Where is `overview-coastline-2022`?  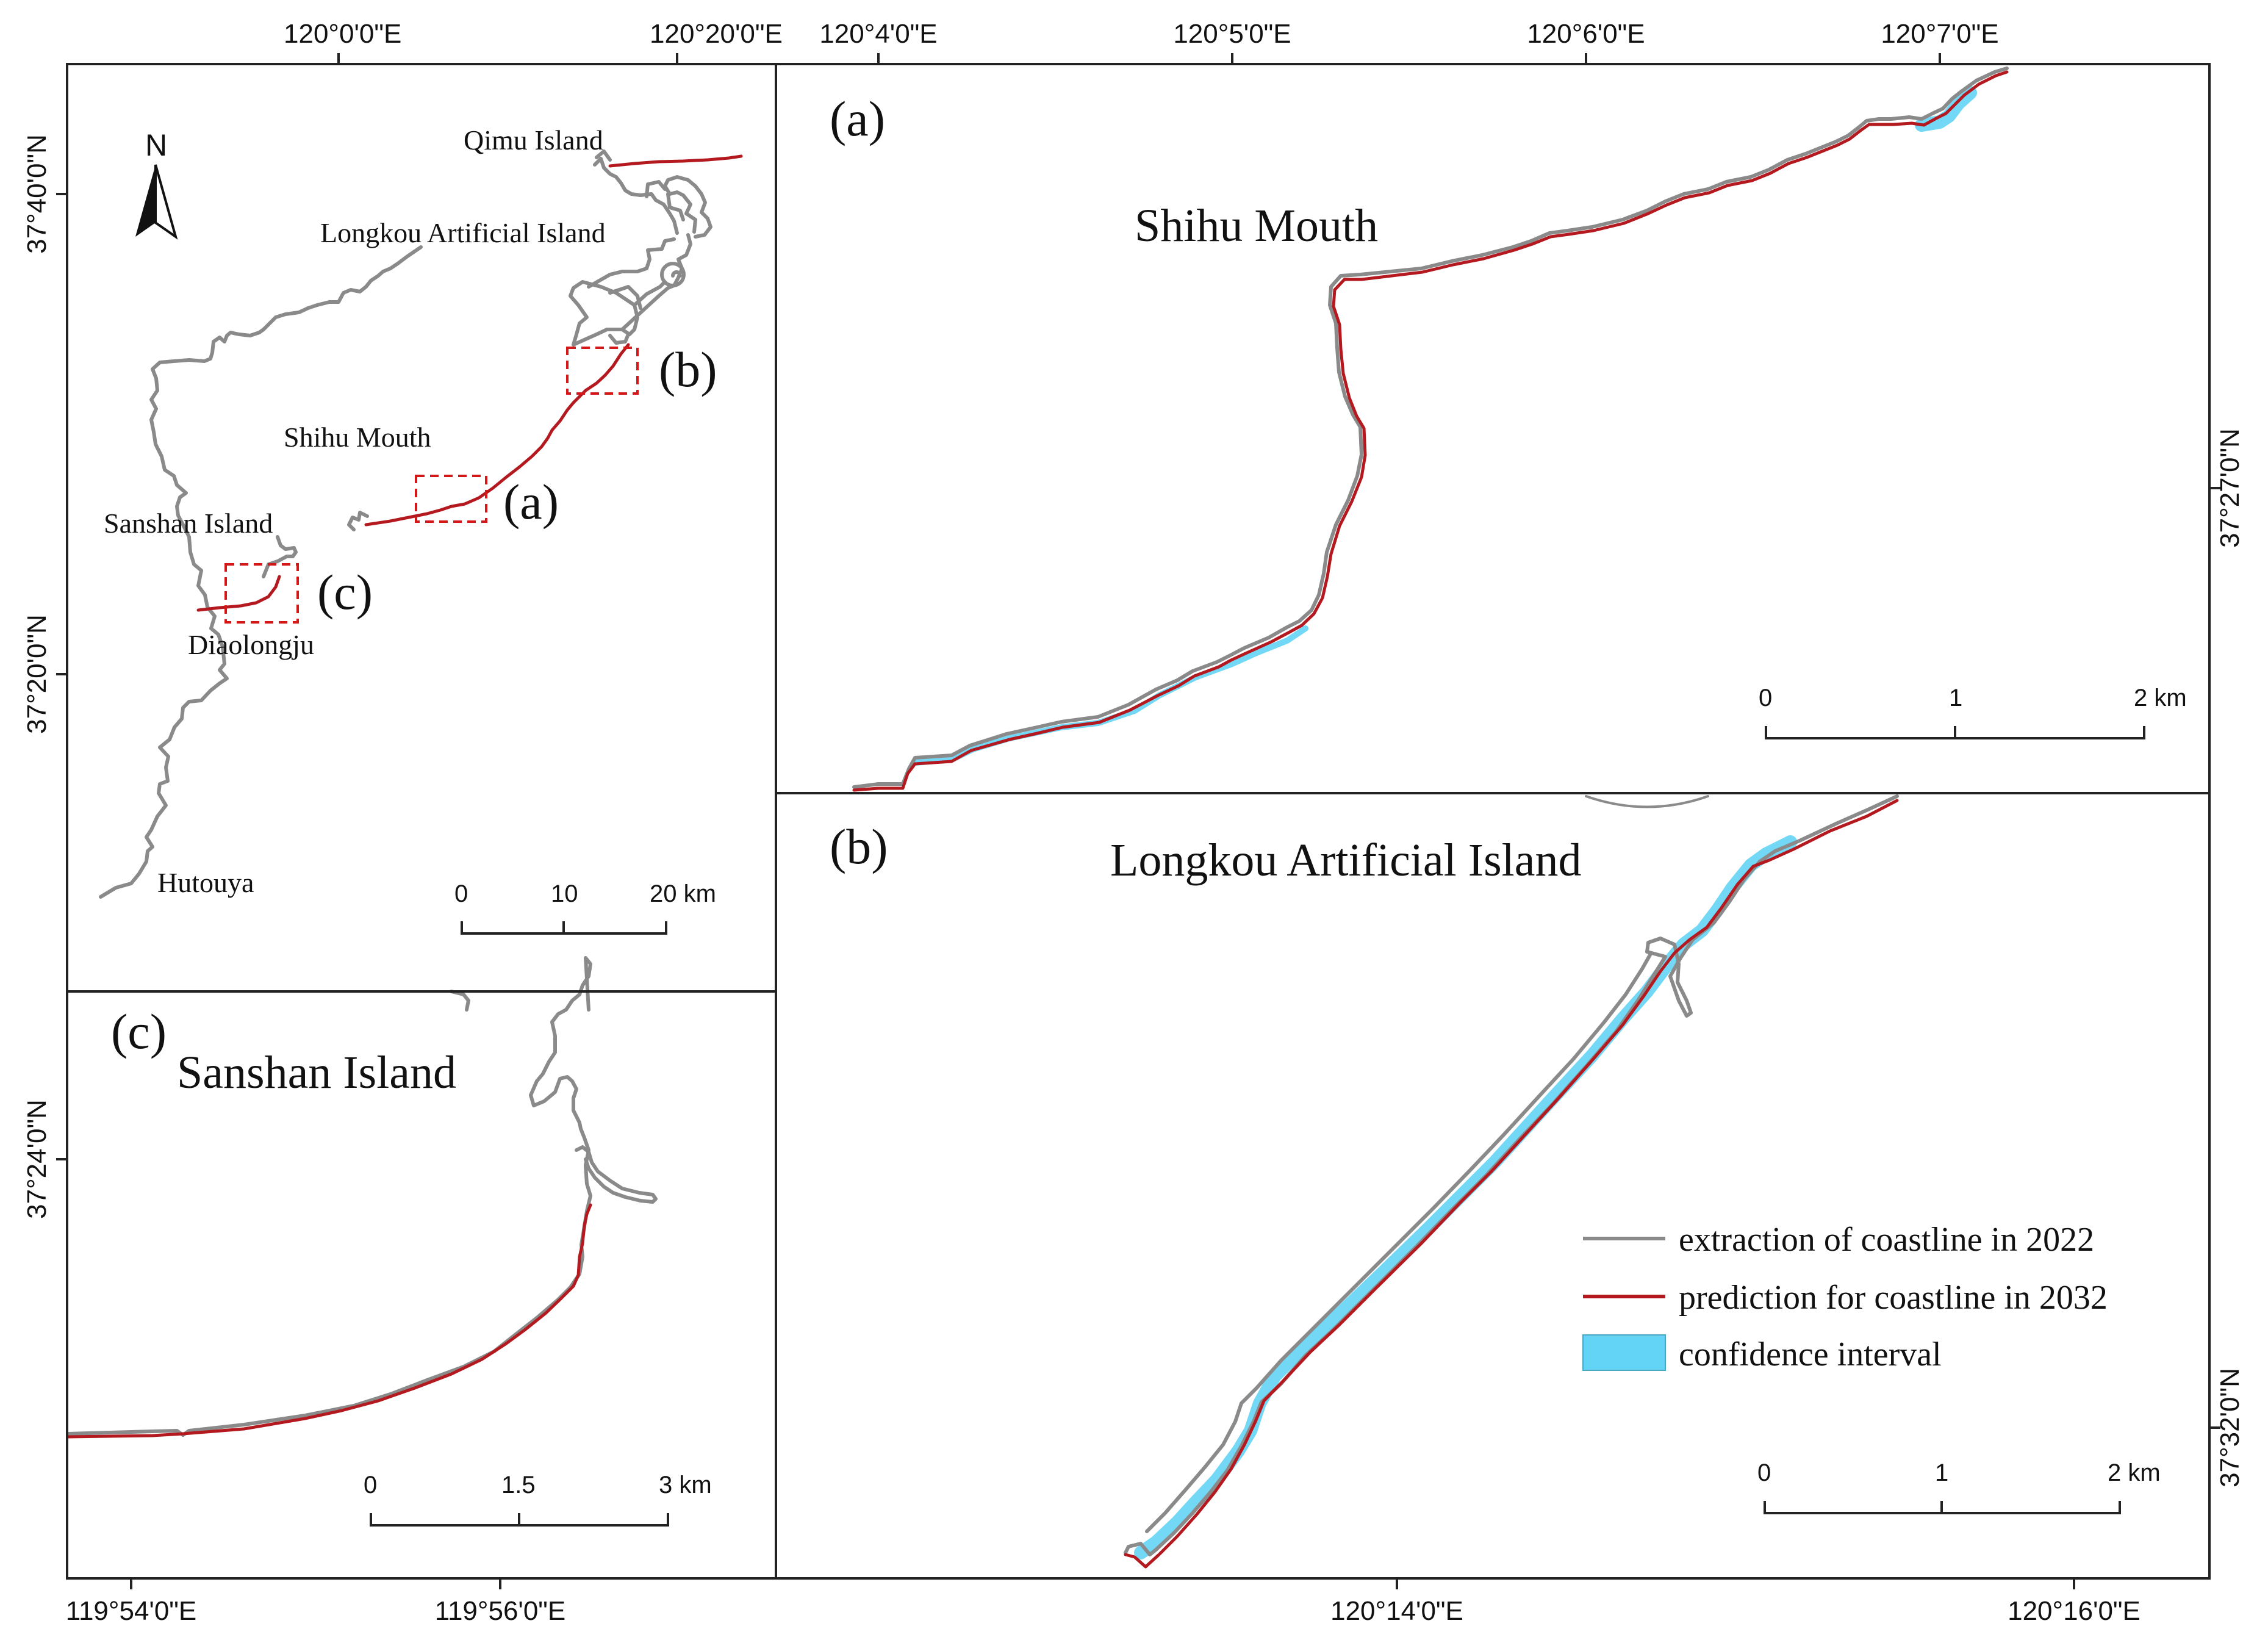
overview-coastline-2022 is located at coordinates (261, 572).